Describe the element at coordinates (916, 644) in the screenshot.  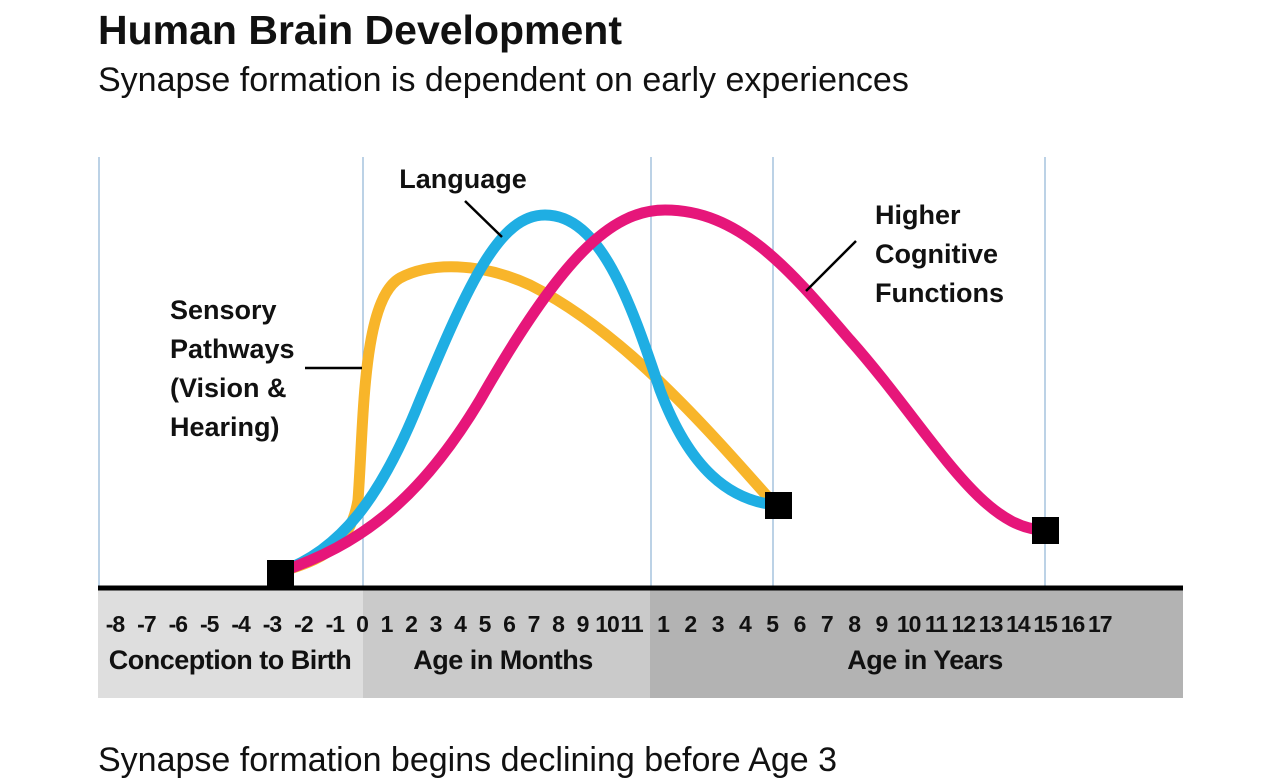
I see `band-years` at that location.